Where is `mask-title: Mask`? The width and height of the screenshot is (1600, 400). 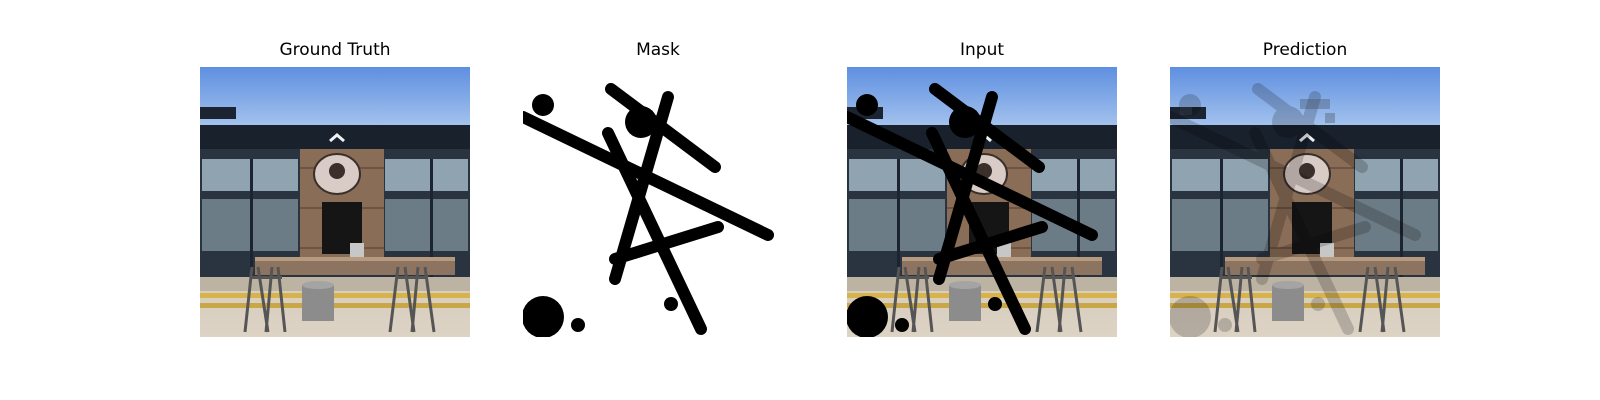 mask-title: Mask is located at coordinates (658, 50).